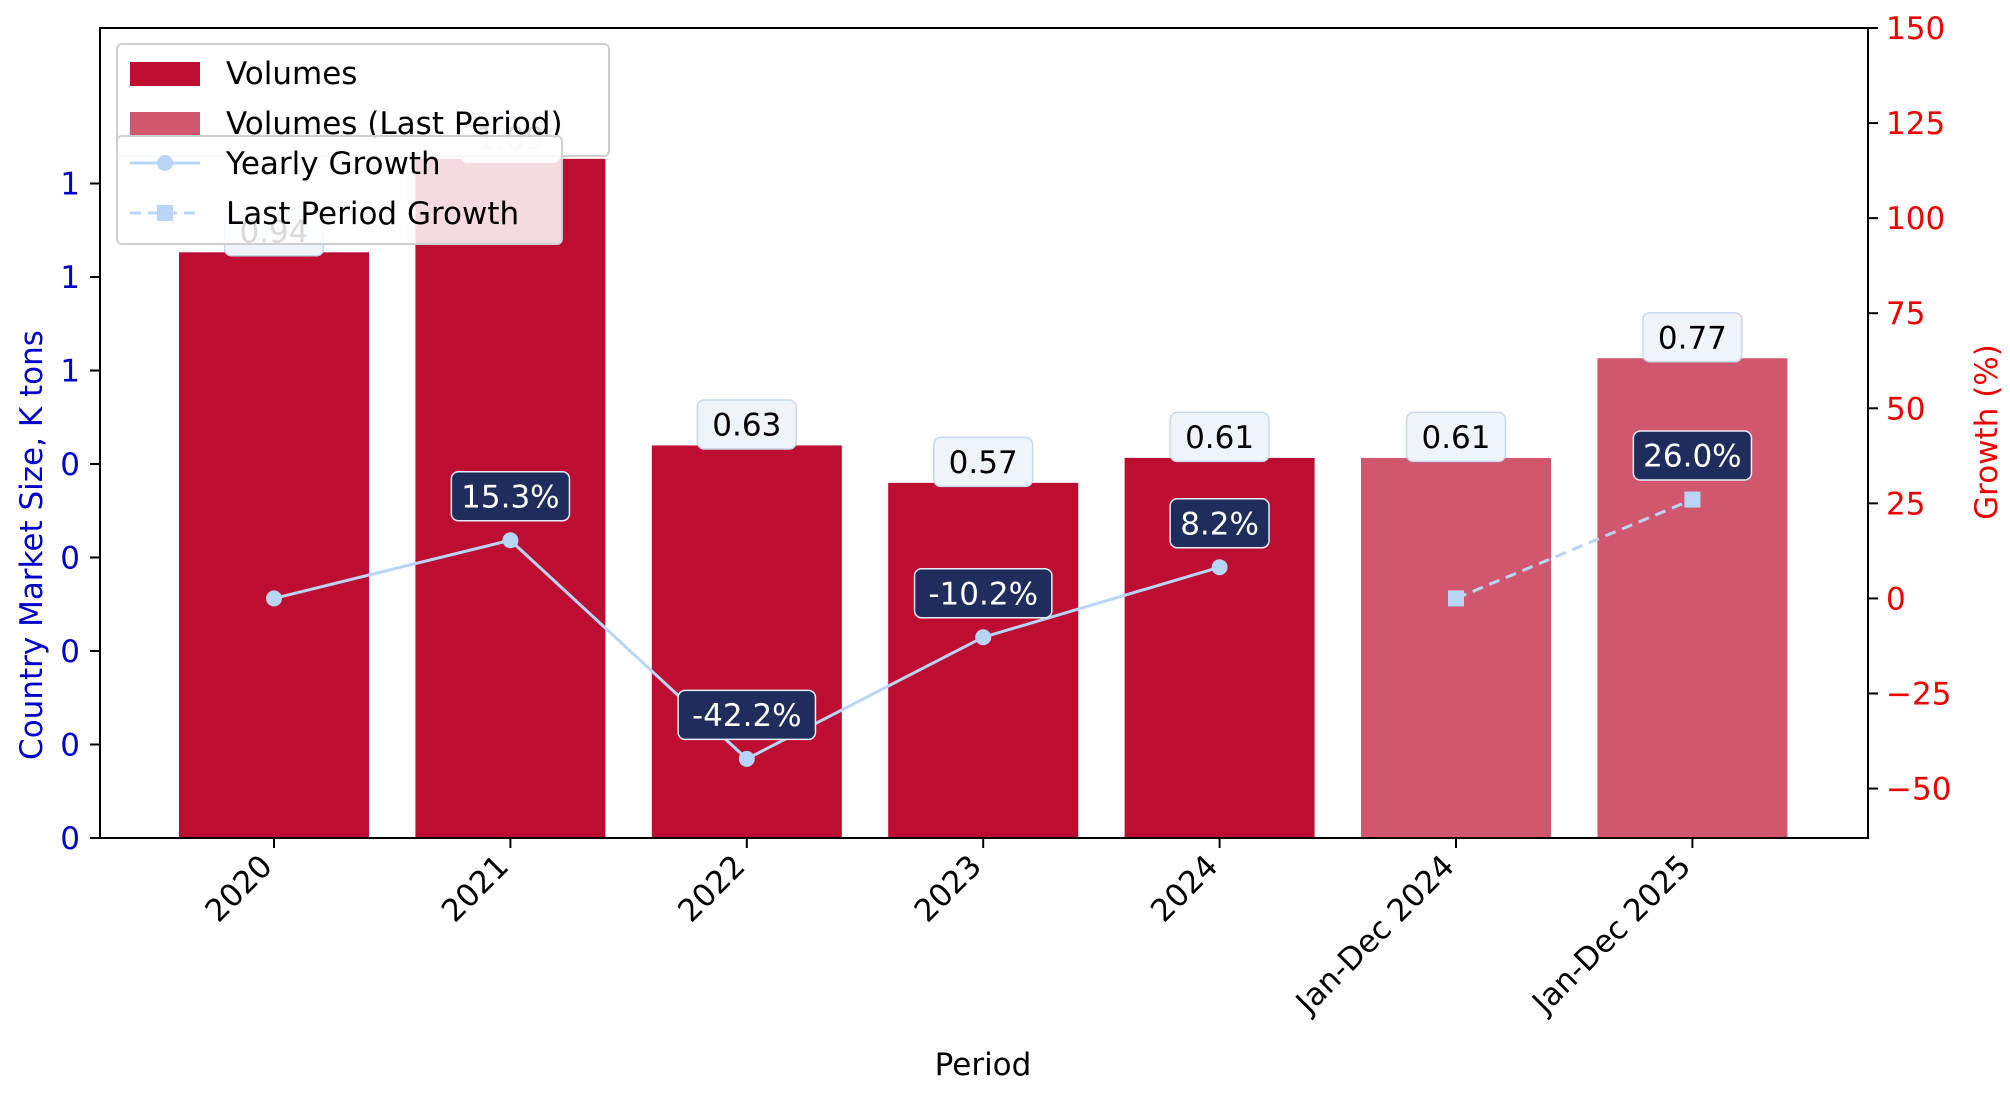  What do you see at coordinates (70, 652) in the screenshot?
I see `y-tick-label-2: 0` at bounding box center [70, 652].